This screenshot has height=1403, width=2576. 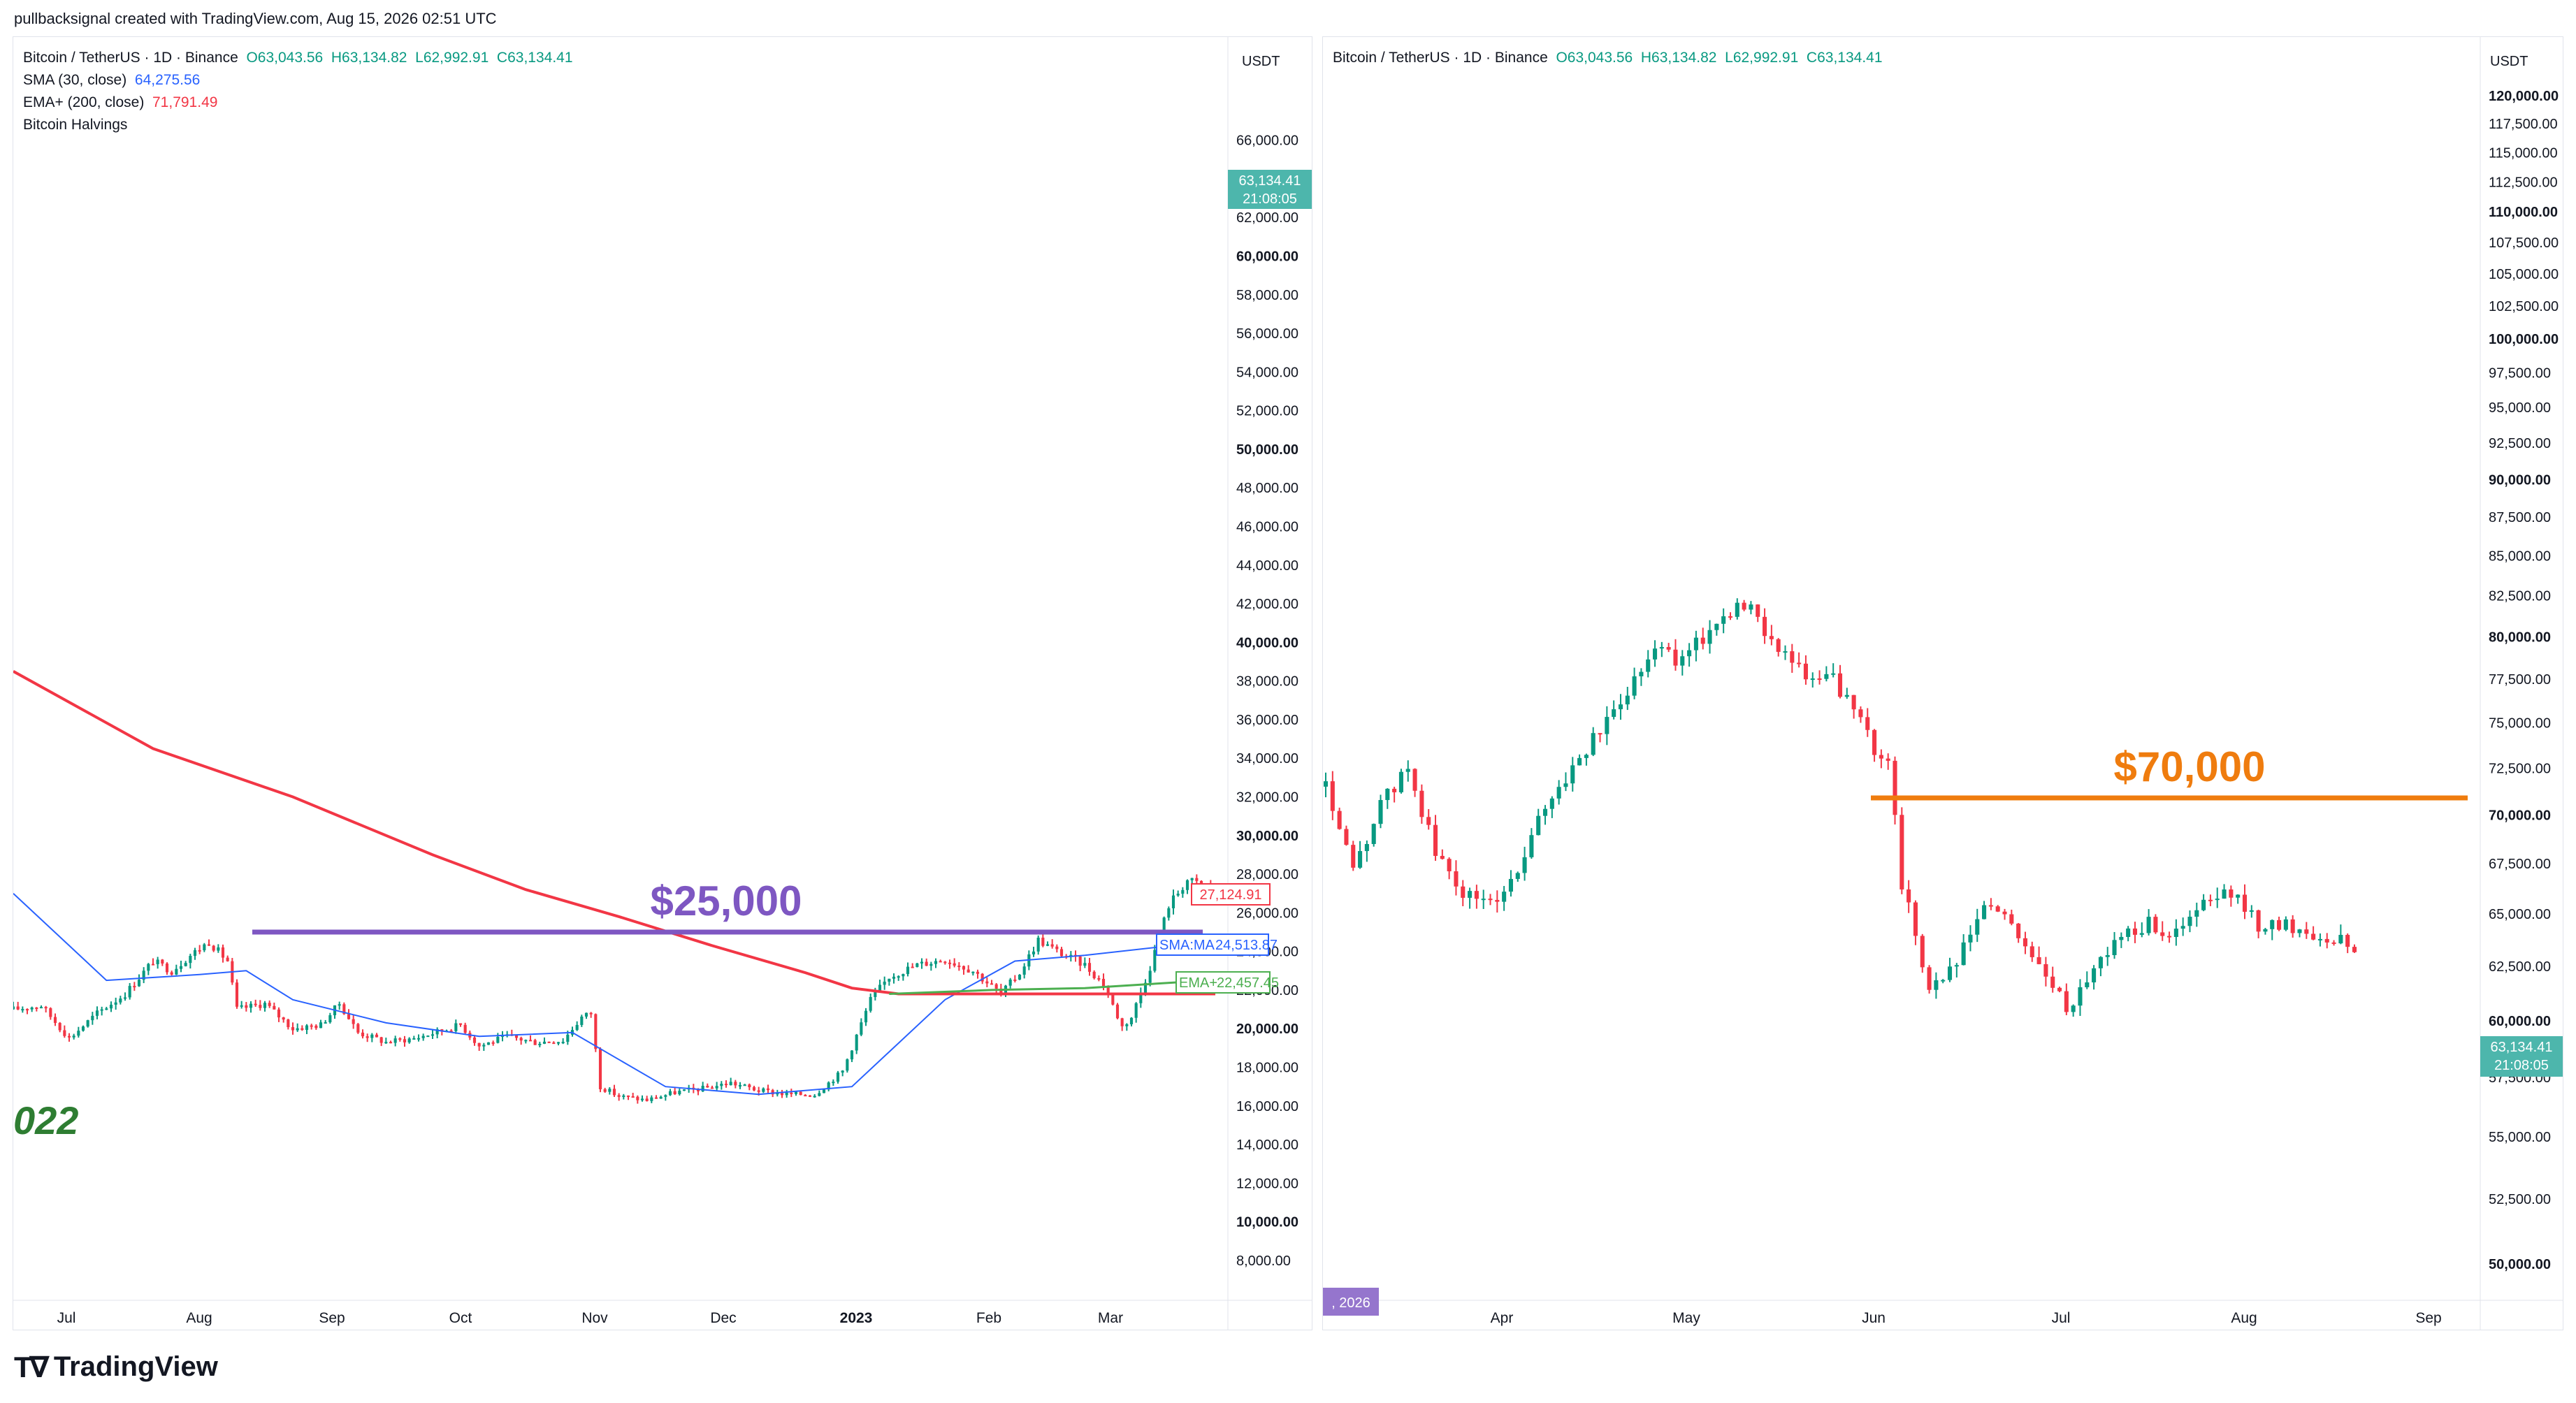 I want to click on y-tick-label: 105,000.00, so click(x=2524, y=274).